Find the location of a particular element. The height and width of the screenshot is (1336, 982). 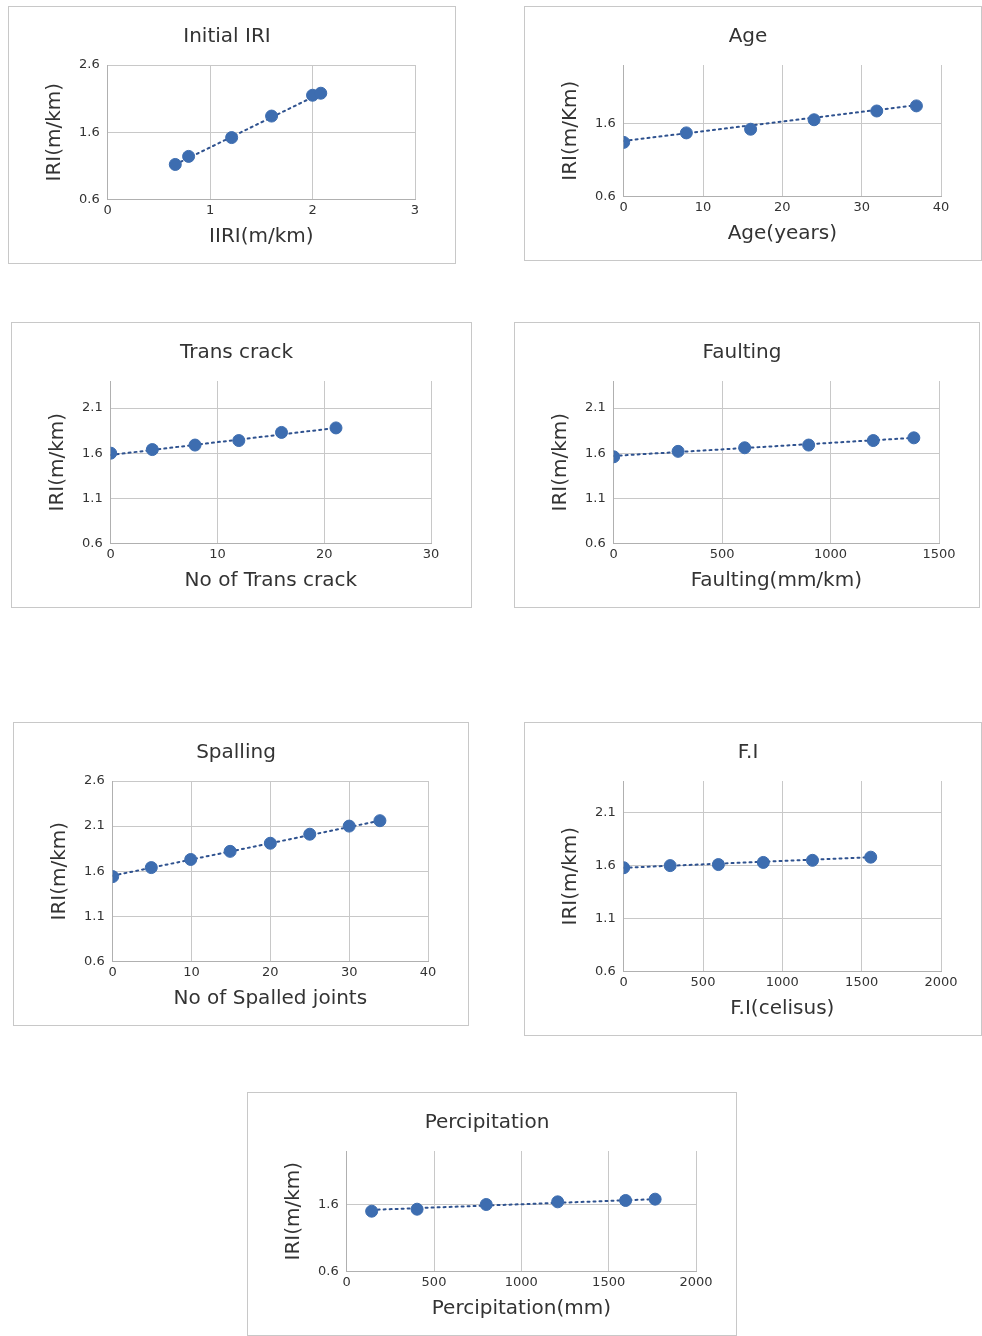

chart-title: Trans crack is located at coordinates (236, 351).